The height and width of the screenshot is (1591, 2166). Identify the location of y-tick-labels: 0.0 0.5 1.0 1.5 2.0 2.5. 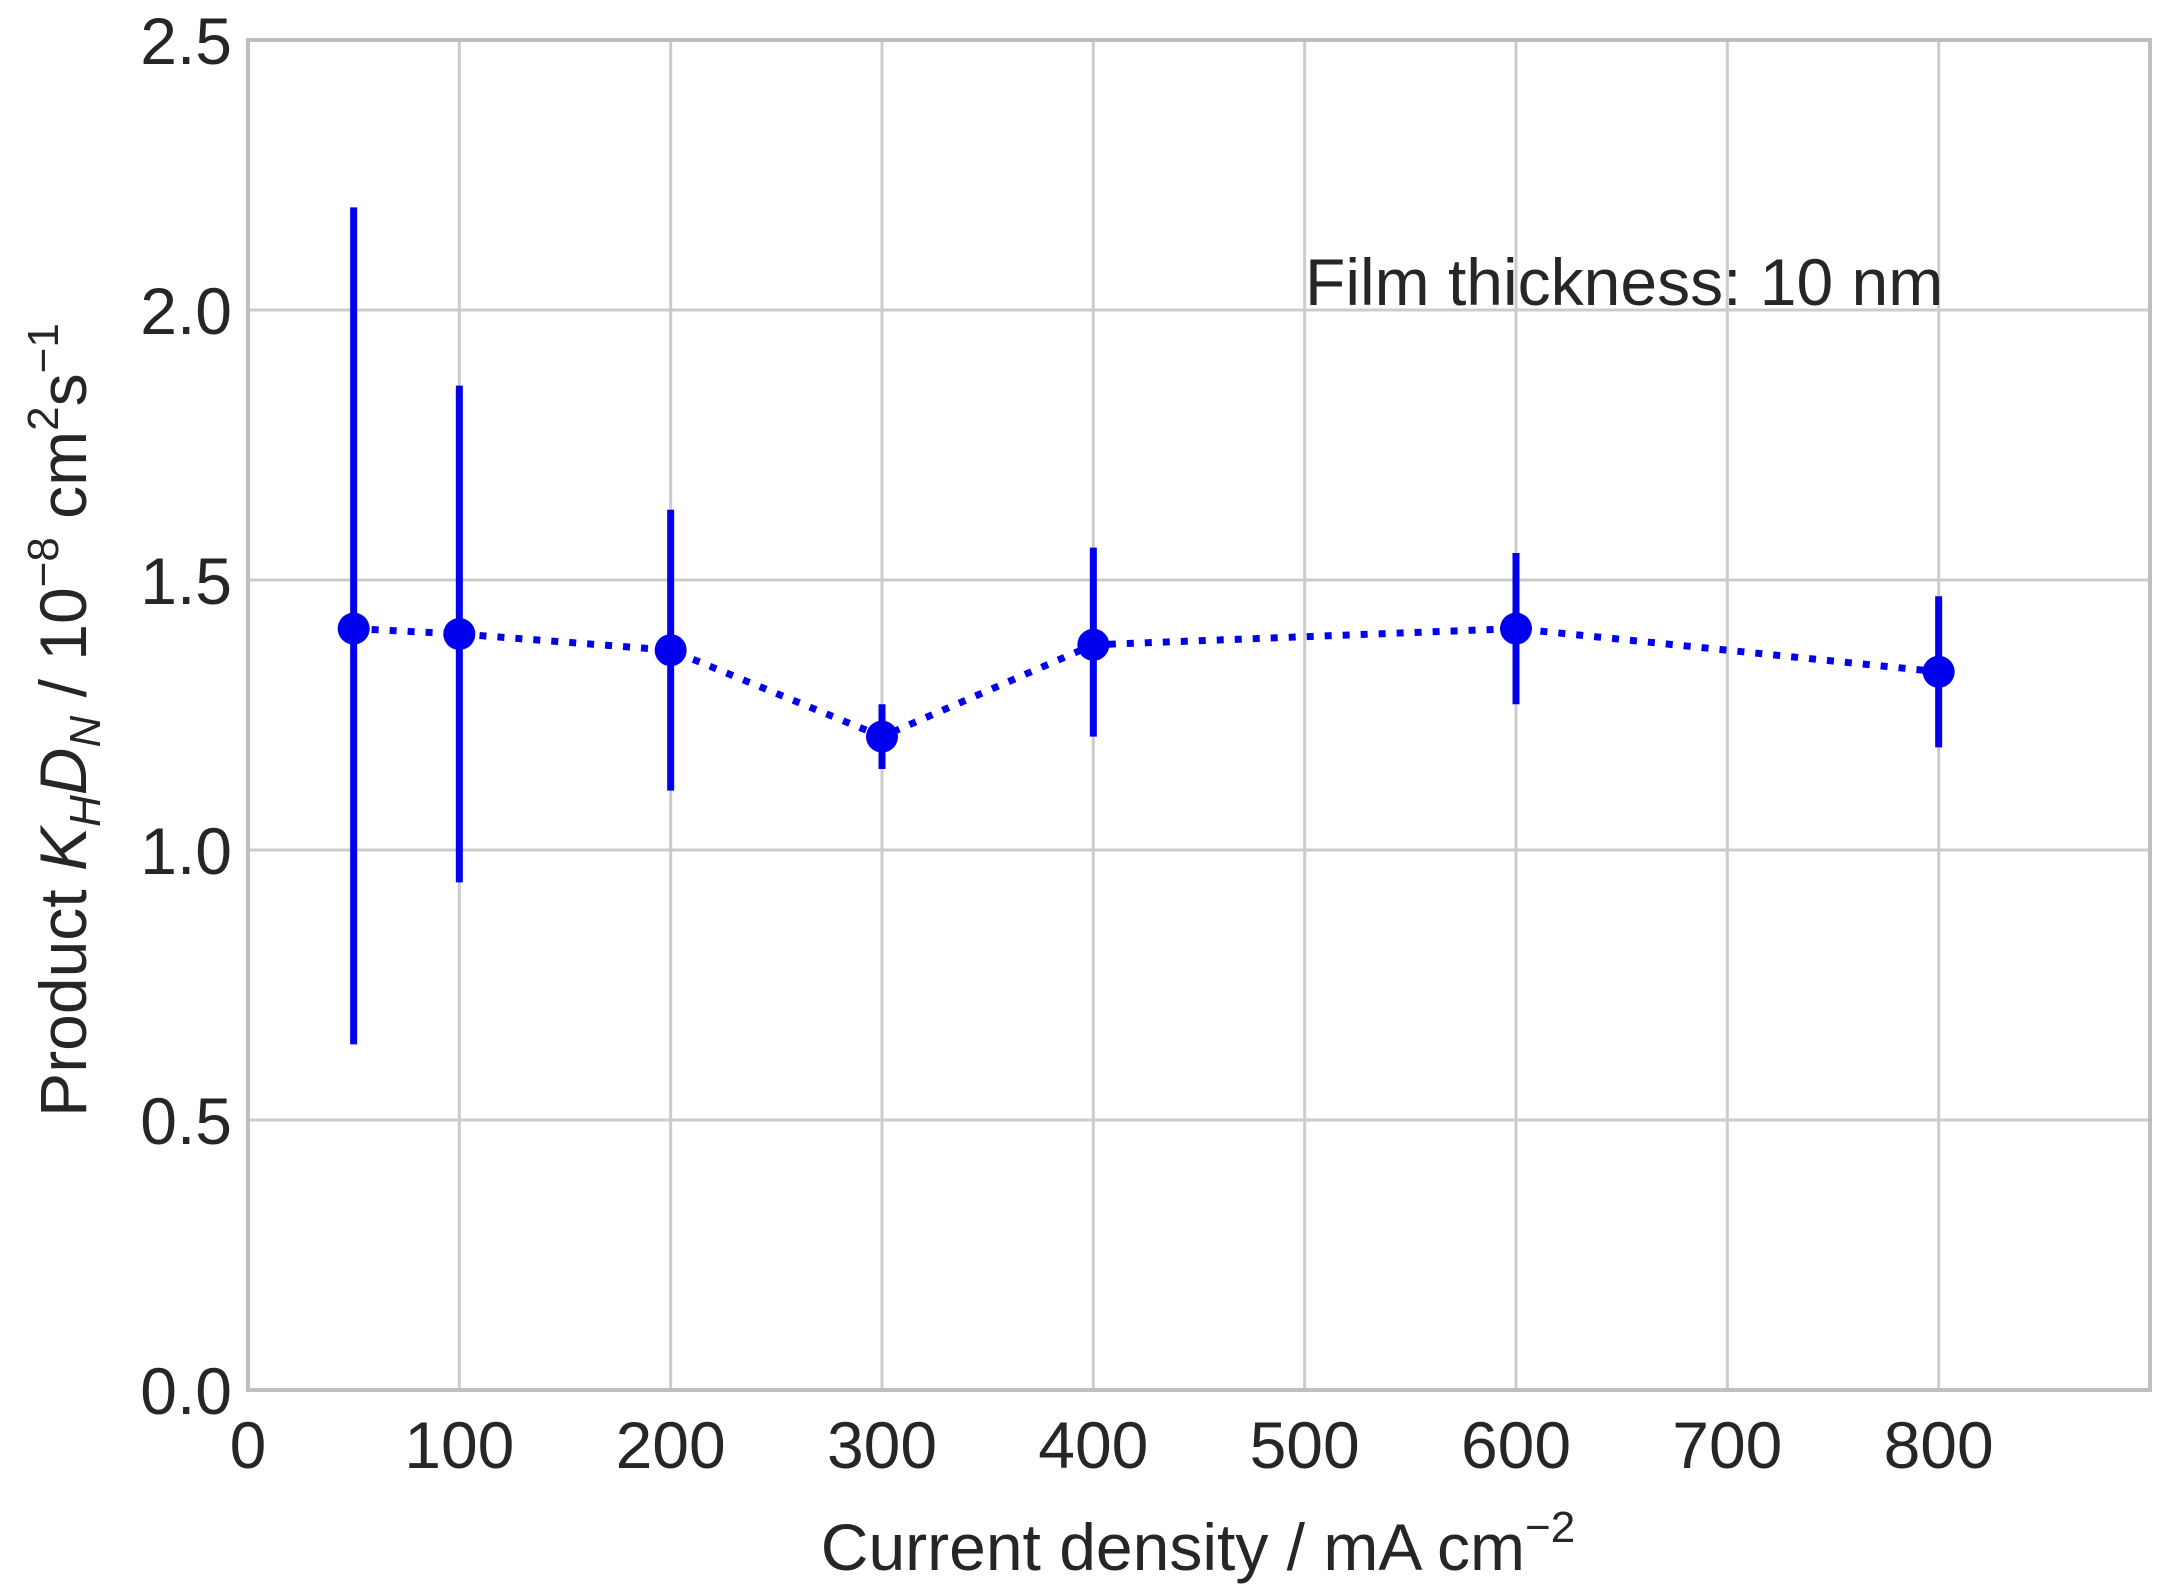
(186, 716).